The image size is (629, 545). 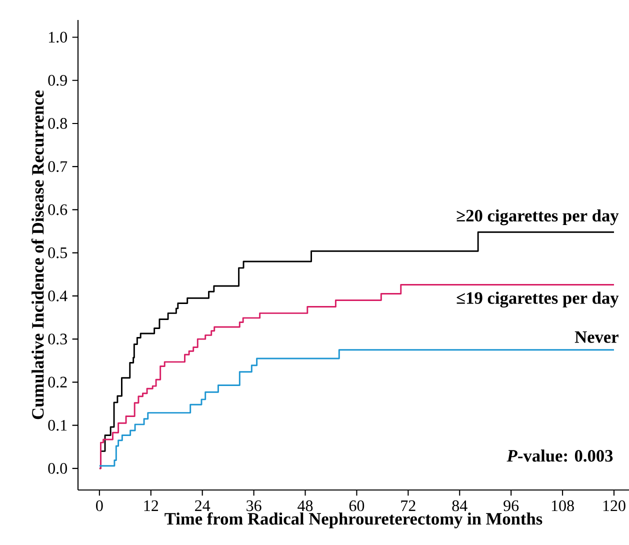 What do you see at coordinates (356, 506) in the screenshot?
I see `x-tick-label: 60` at bounding box center [356, 506].